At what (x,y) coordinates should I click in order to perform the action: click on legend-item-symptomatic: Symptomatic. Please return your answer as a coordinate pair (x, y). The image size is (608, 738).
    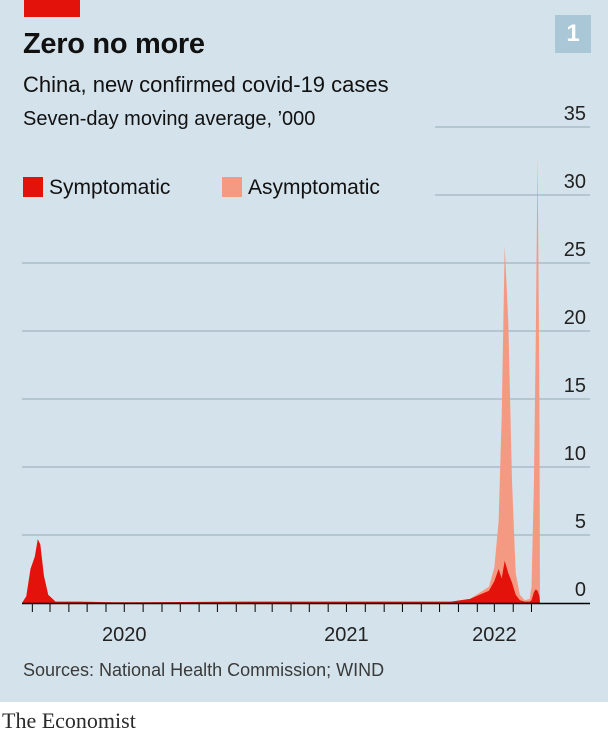
    Looking at the image, I should click on (96, 188).